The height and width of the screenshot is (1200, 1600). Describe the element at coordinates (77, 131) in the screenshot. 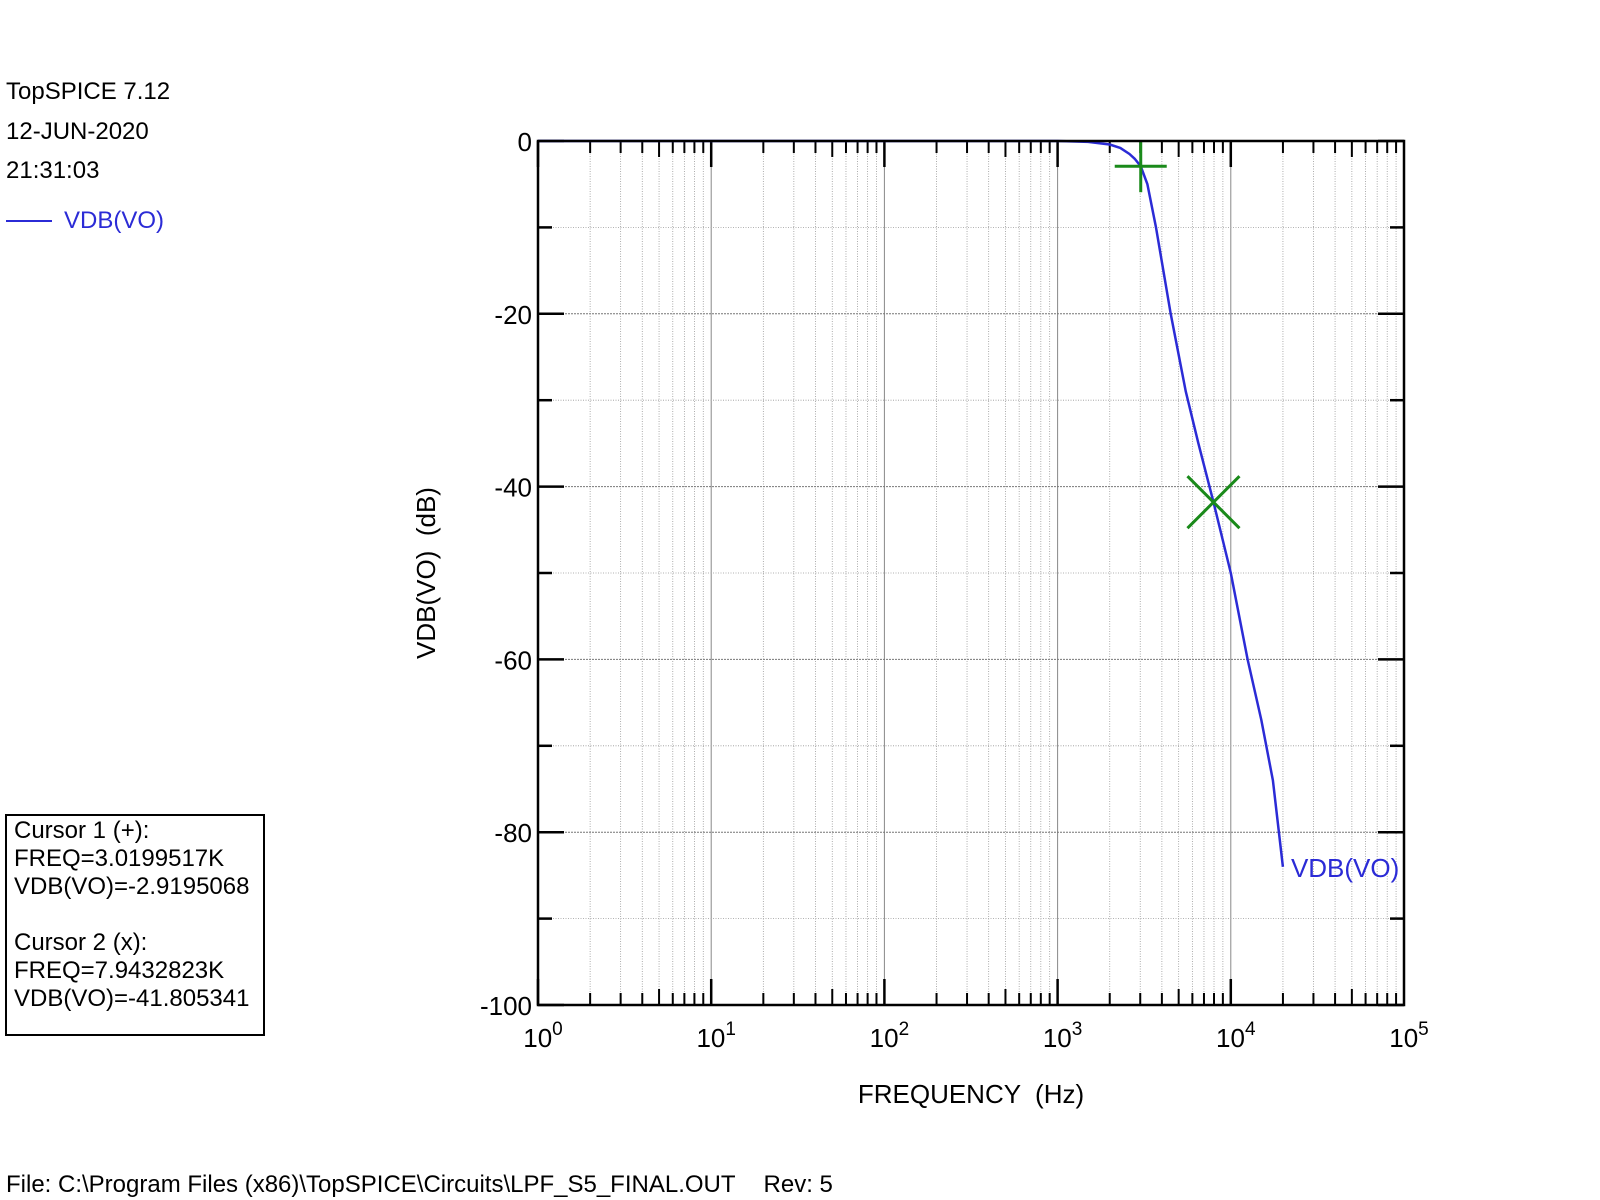

I see `run-date: 12-JUN-2020` at that location.